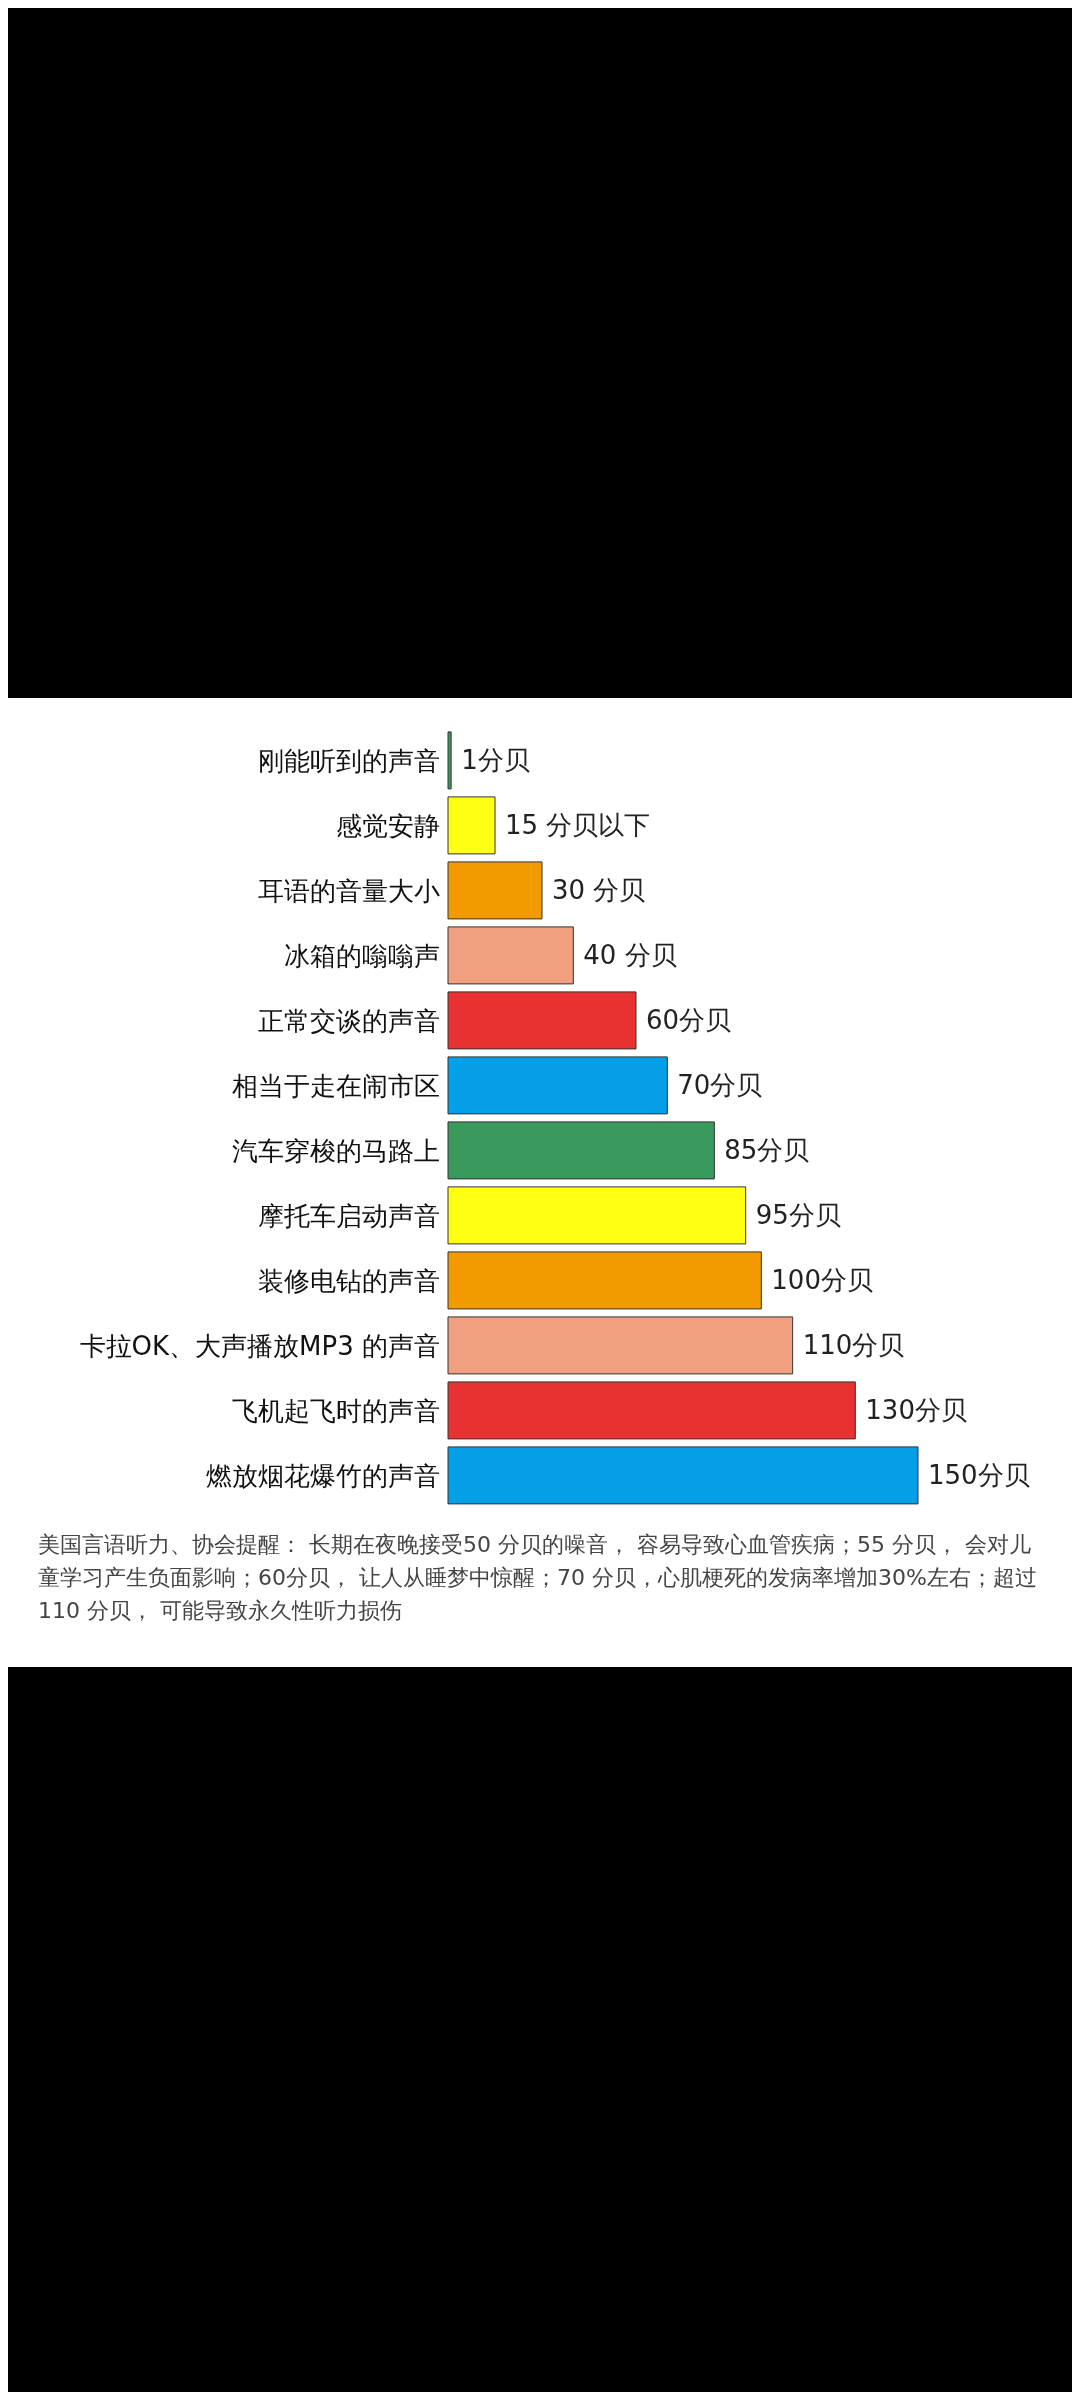 This screenshot has width=1080, height=2400. What do you see at coordinates (336, 1085) in the screenshot?
I see `y-tick-label: 相当于走在闹市区` at bounding box center [336, 1085].